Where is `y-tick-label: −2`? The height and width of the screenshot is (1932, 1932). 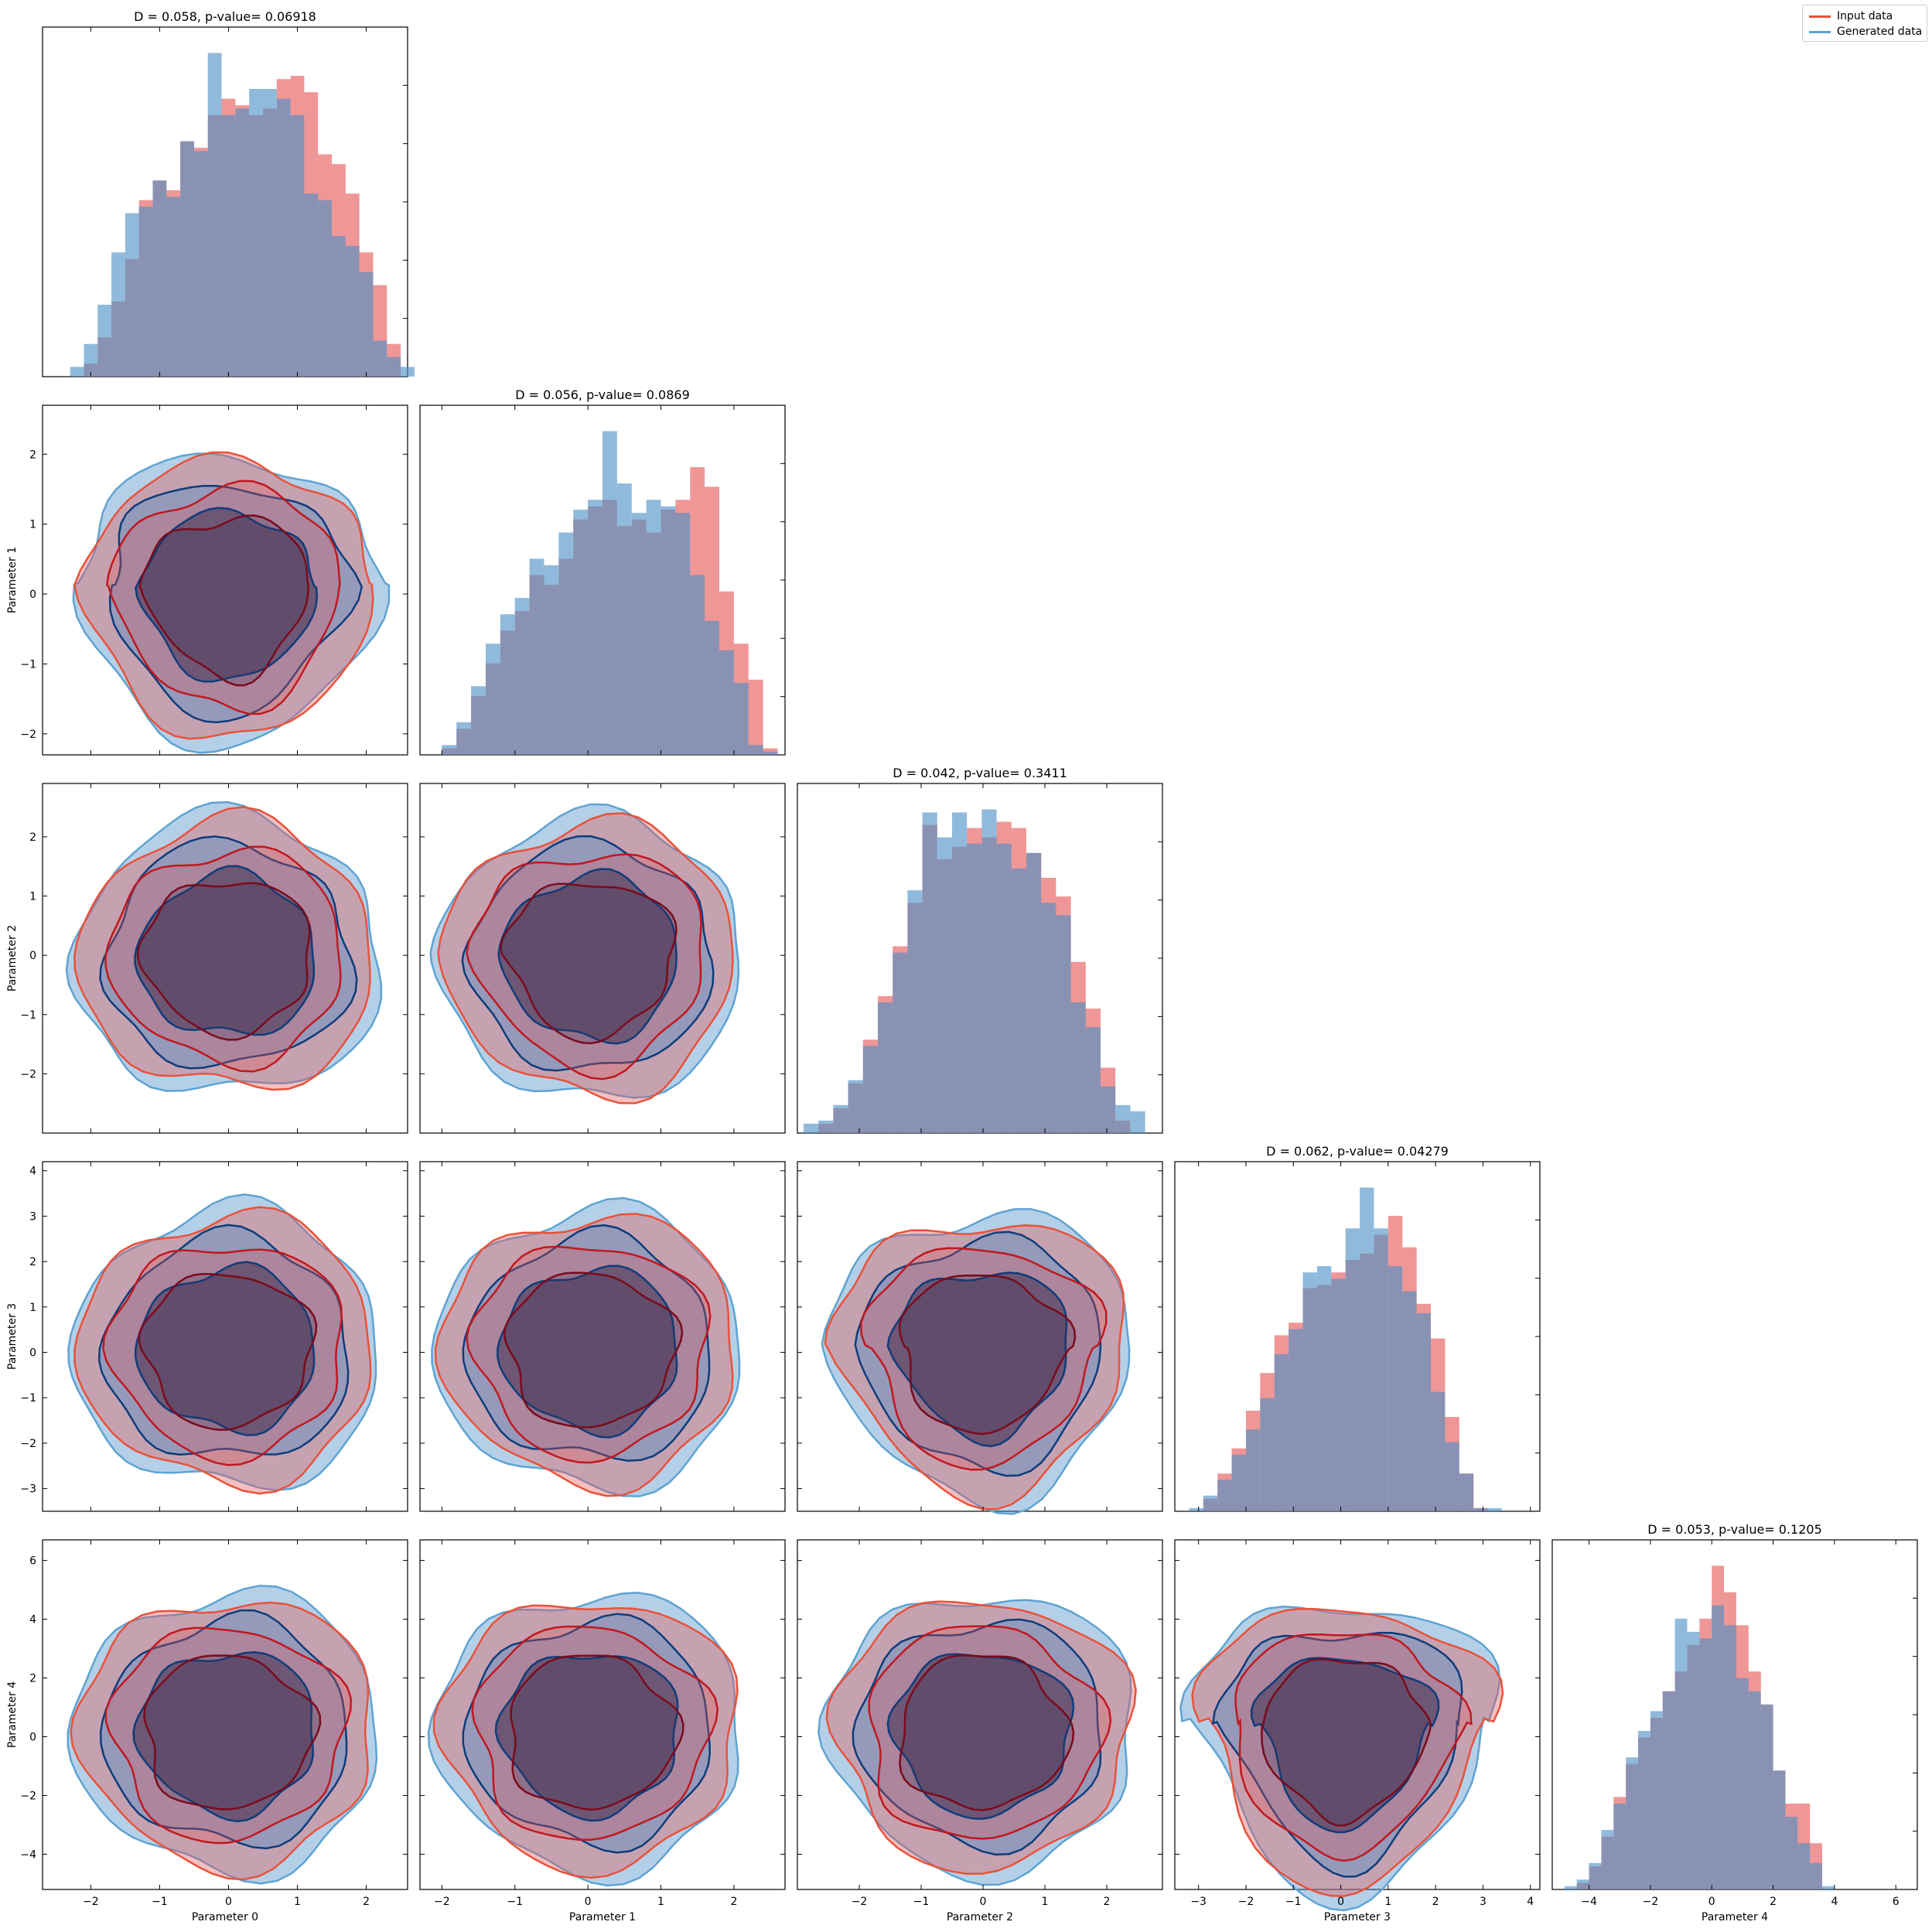 y-tick-label: −2 is located at coordinates (28, 1074).